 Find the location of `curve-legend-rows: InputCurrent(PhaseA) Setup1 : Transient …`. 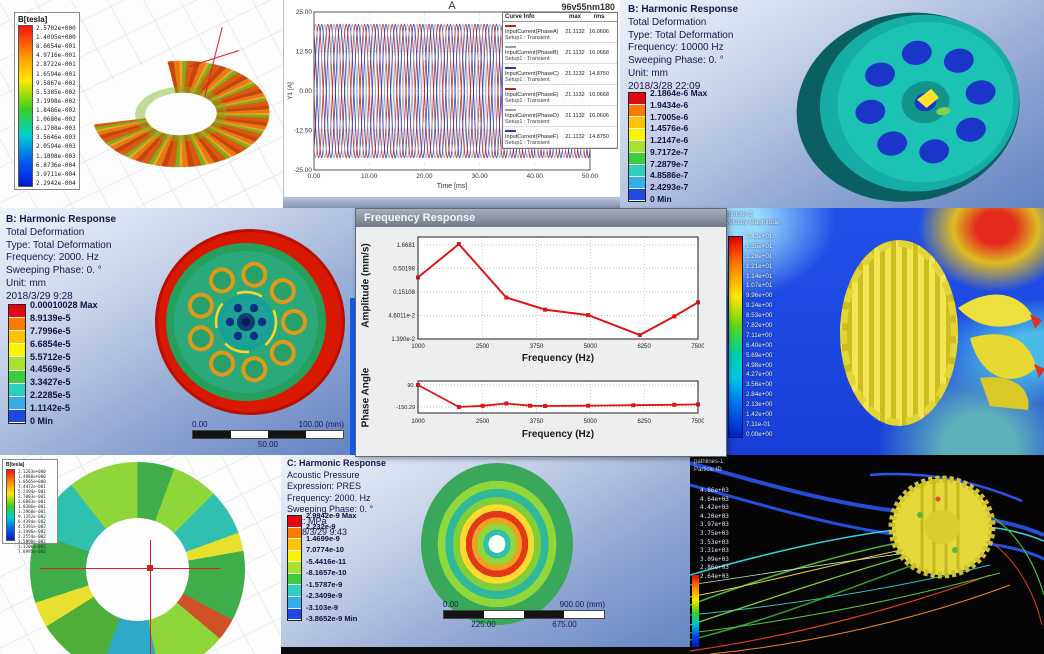

curve-legend-rows: InputCurrent(PhaseA) Setup1 : Transient … is located at coordinates (560, 85).